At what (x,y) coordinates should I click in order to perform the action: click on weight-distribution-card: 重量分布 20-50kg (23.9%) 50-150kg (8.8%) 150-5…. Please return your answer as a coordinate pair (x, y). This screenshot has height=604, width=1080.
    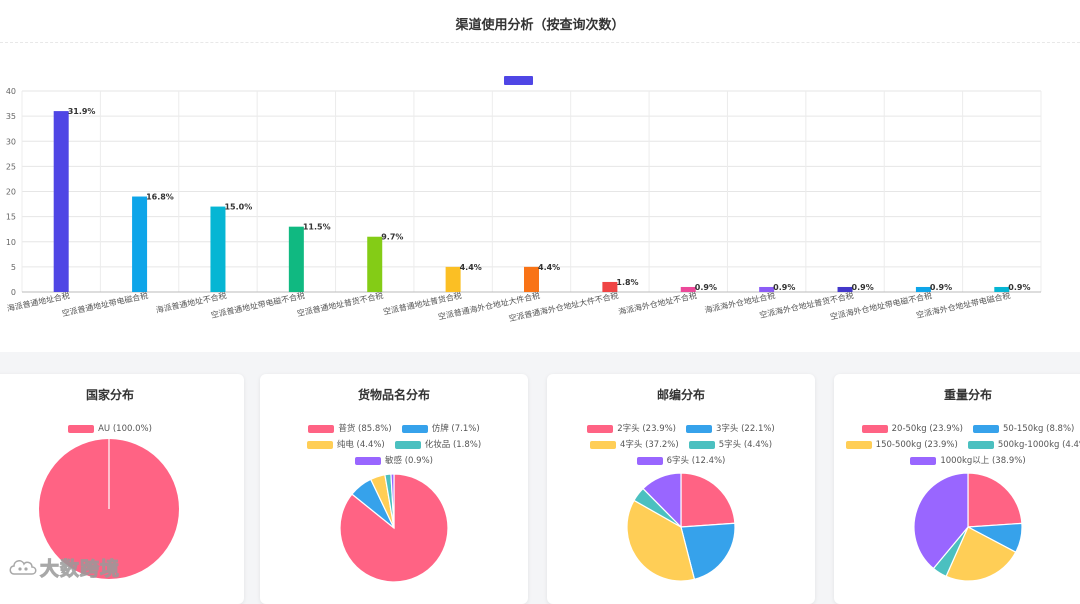
    Looking at the image, I should click on (957, 489).